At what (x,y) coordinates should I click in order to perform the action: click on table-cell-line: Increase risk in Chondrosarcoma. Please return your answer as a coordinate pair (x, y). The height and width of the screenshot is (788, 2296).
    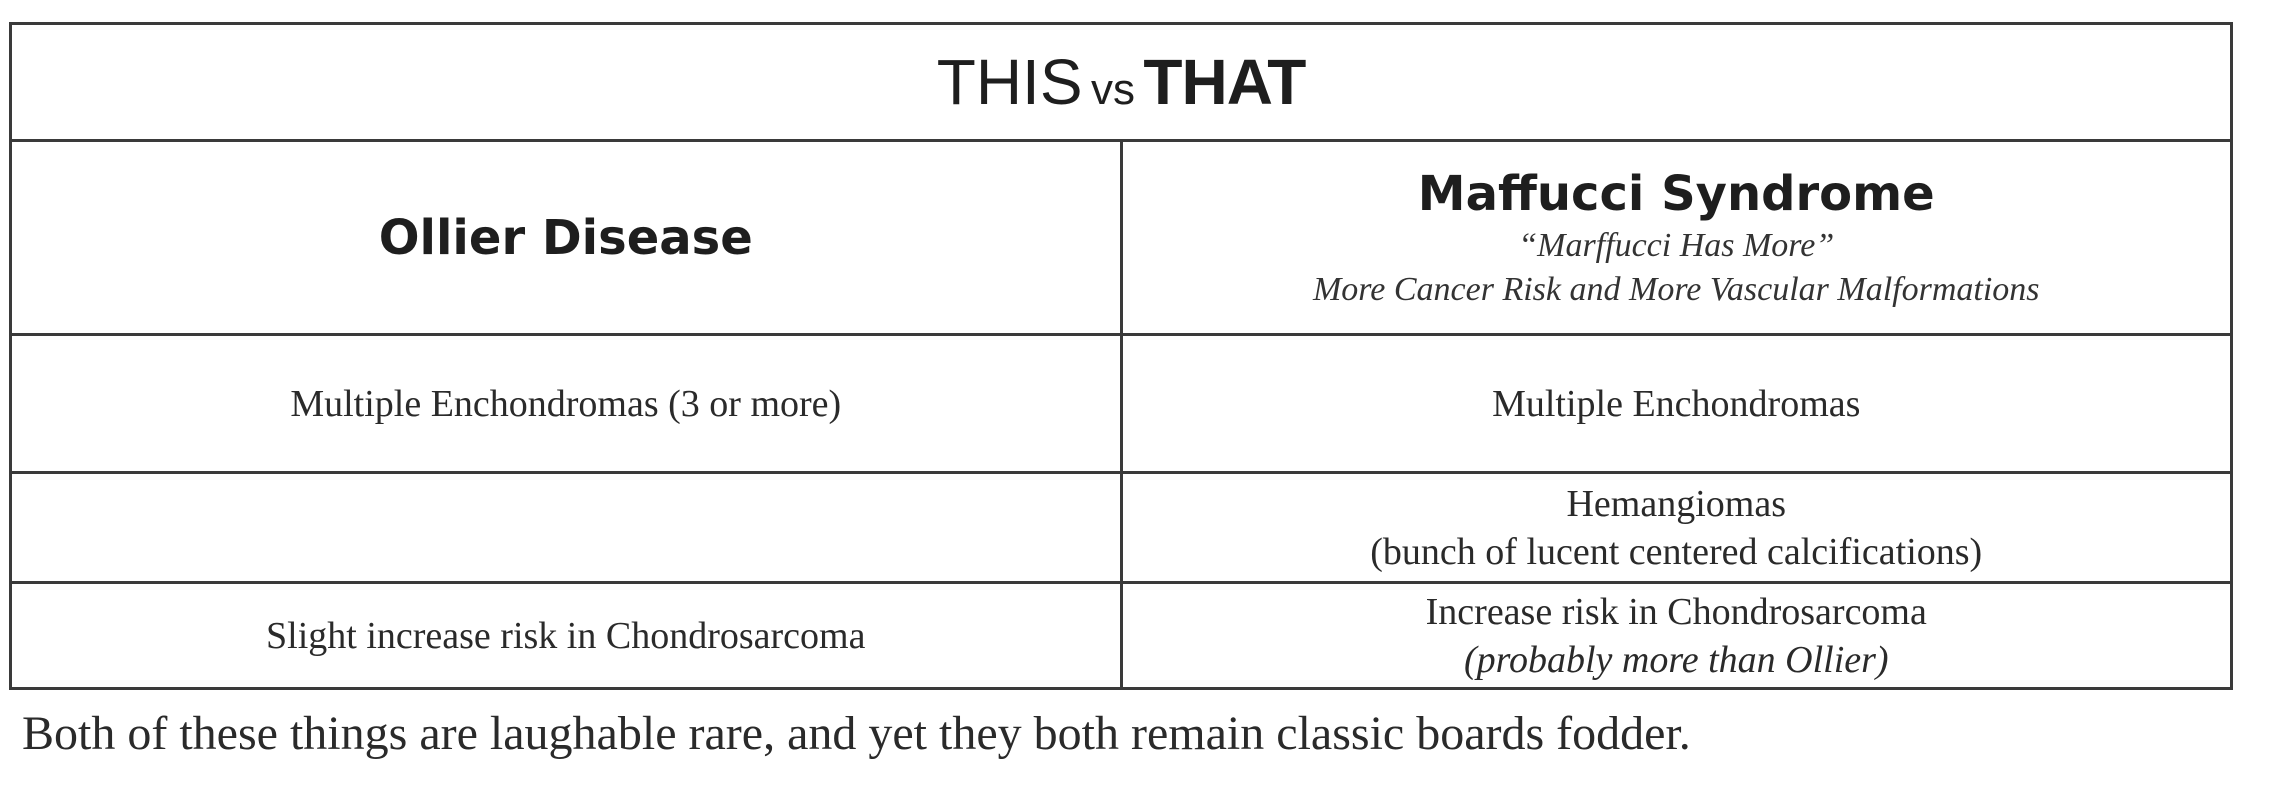
    Looking at the image, I should click on (1676, 611).